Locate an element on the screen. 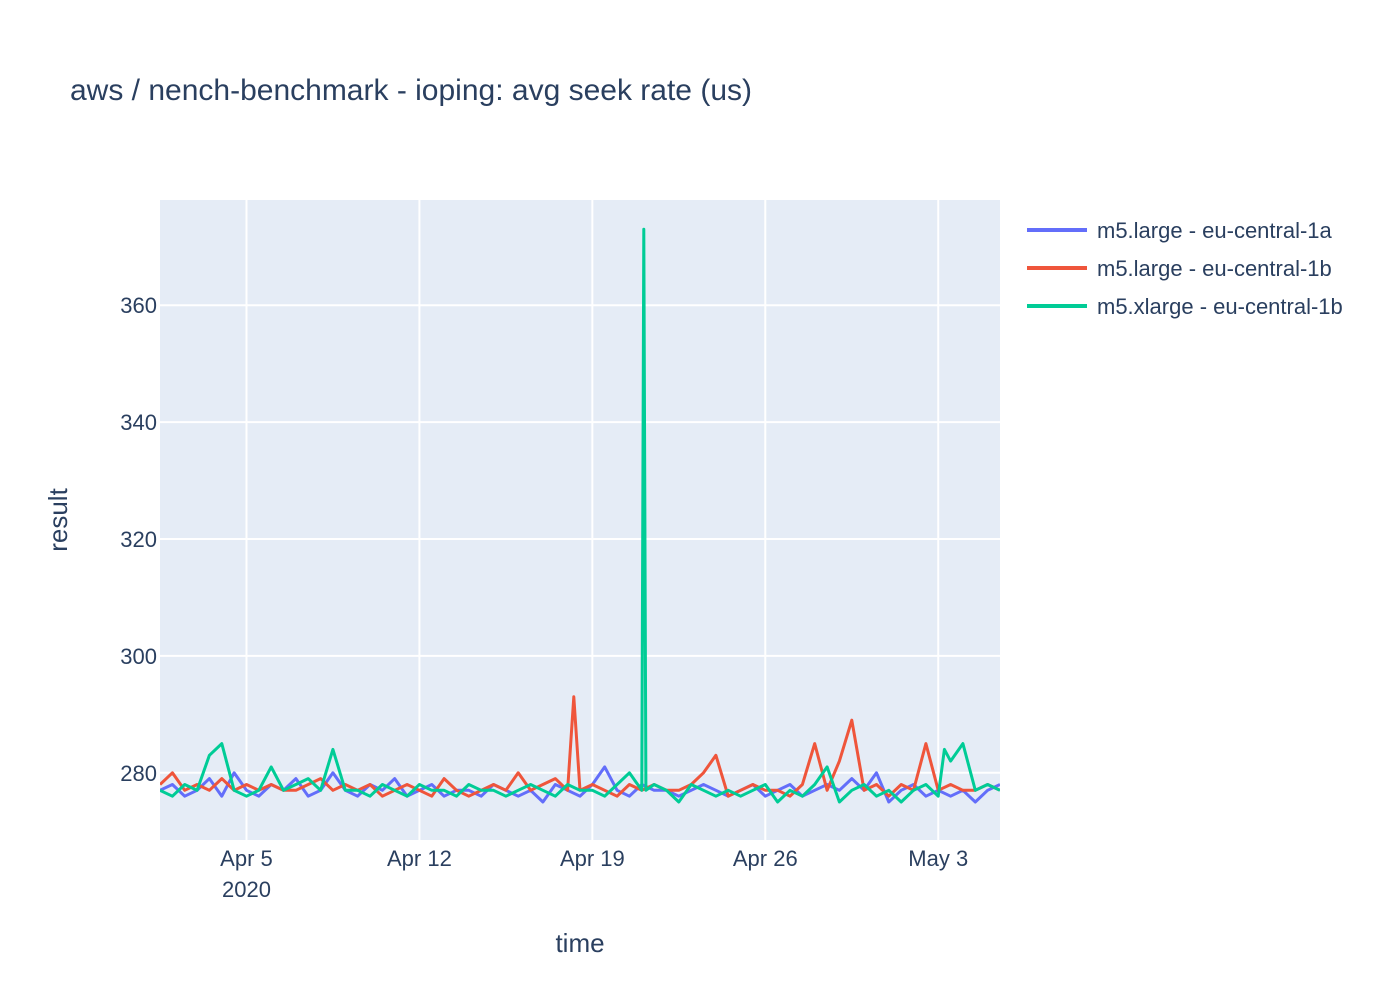 The height and width of the screenshot is (1000, 1400). y-tick-labels: 280 300 320 340 360 is located at coordinates (138, 539).